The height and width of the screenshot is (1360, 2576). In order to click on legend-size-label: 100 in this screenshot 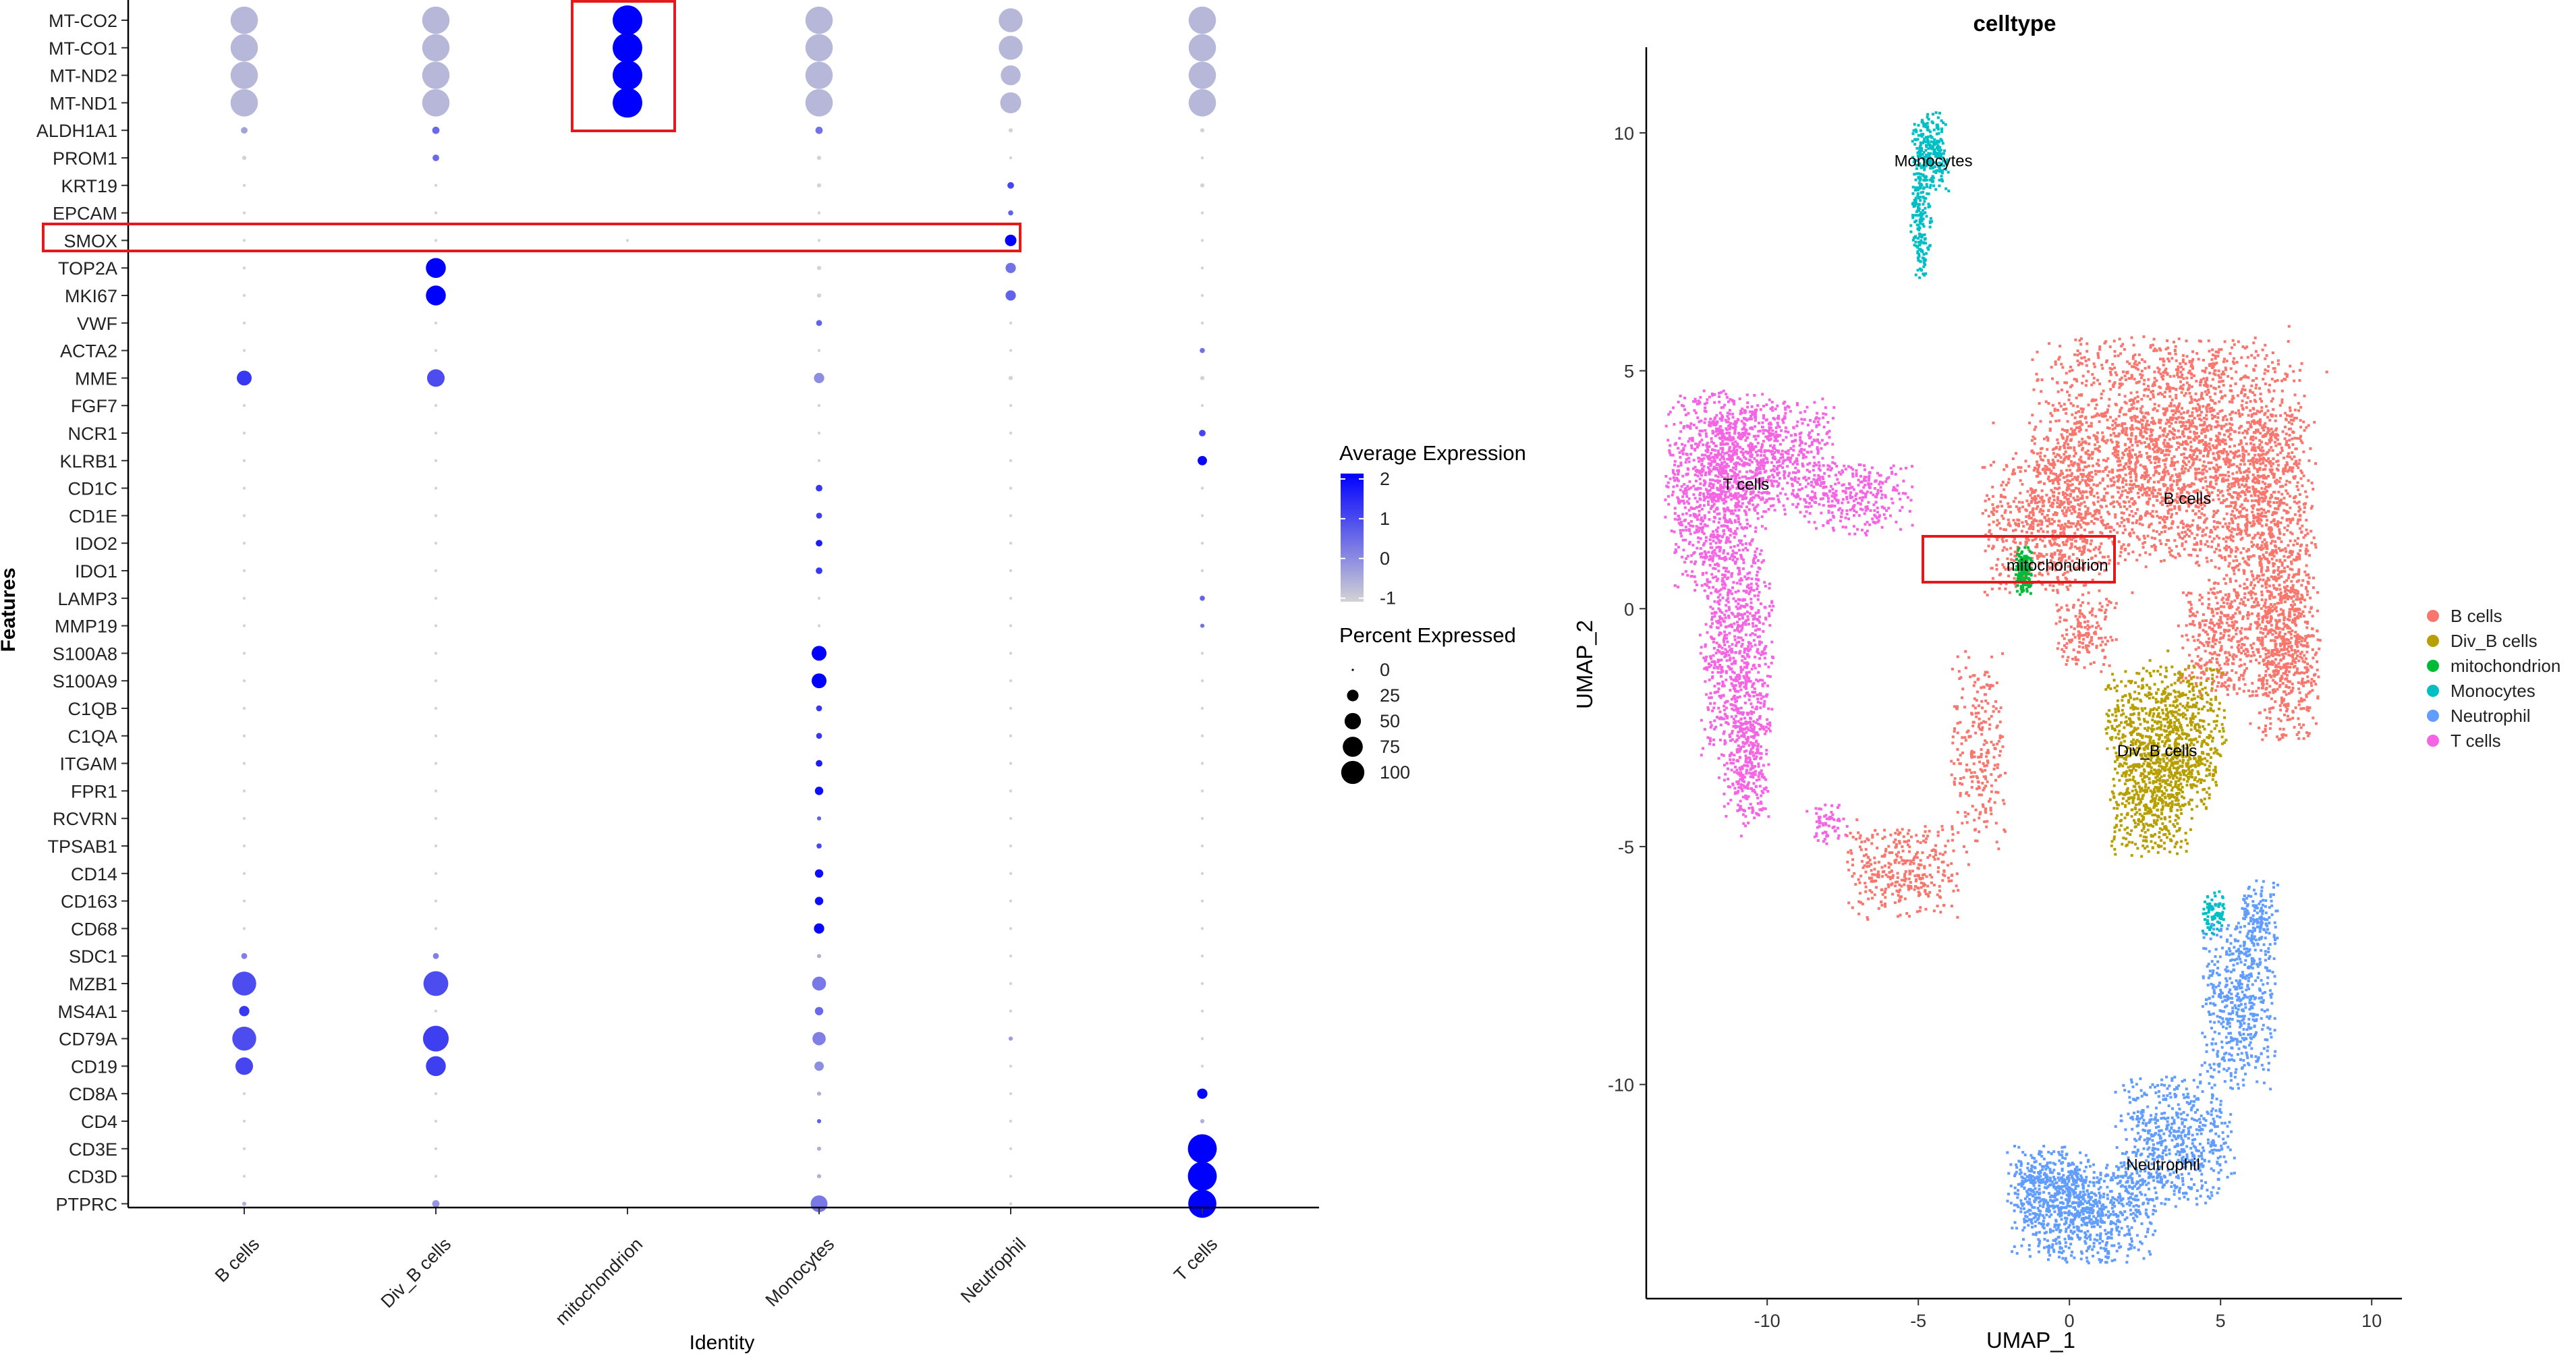, I will do `click(1395, 773)`.